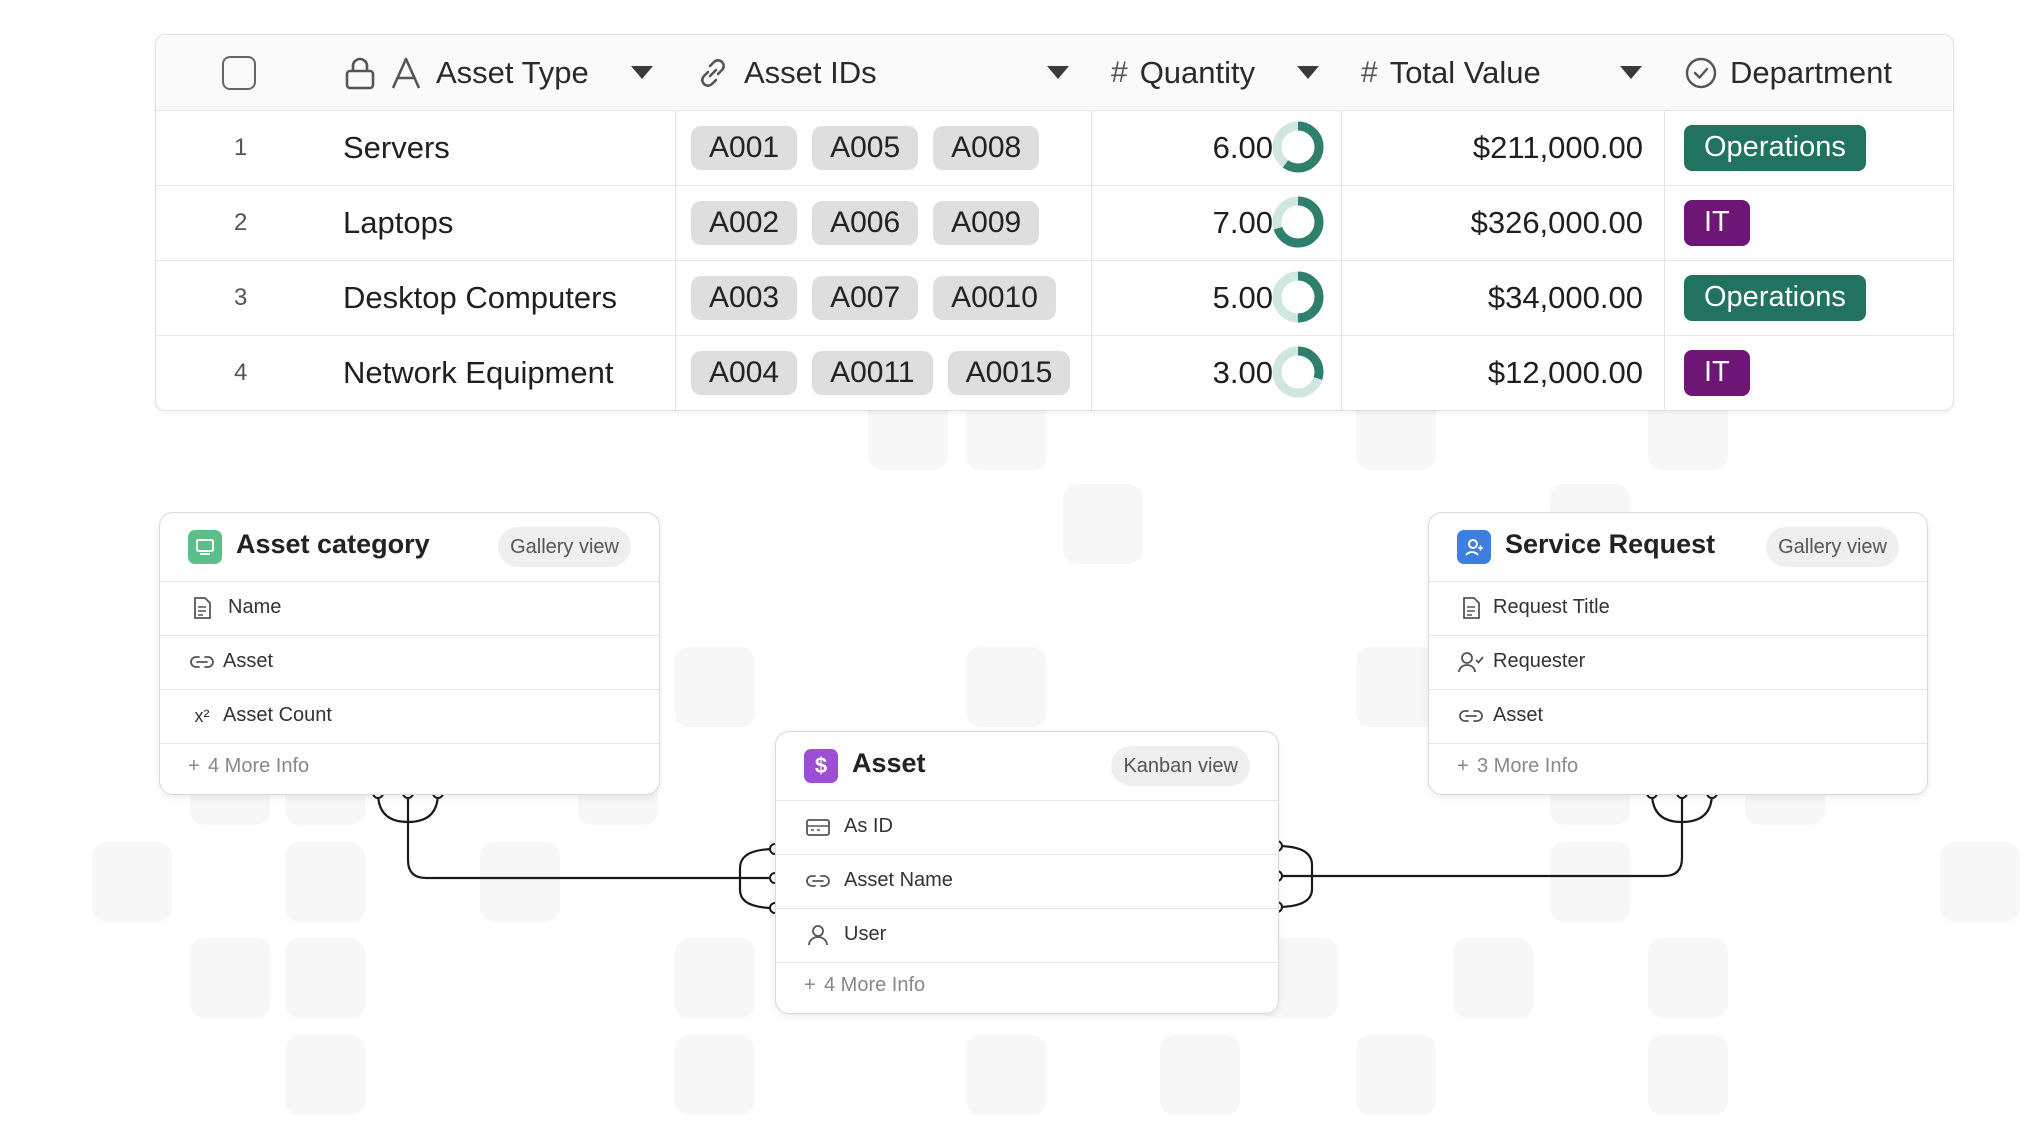  Describe the element at coordinates (1242, 147) in the screenshot. I see `quantity-cell: 6.00` at that location.